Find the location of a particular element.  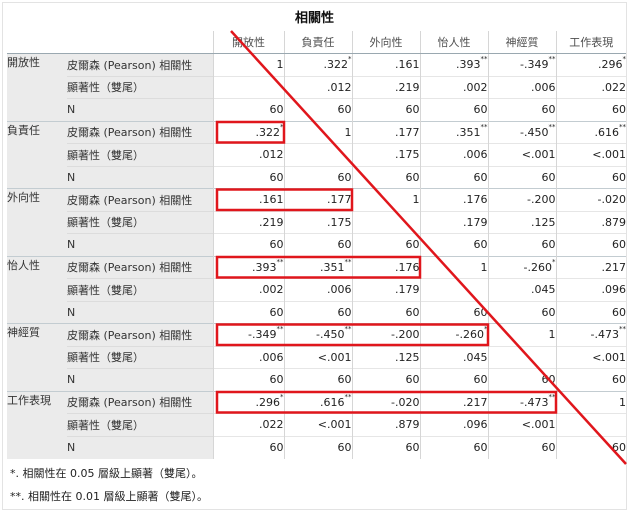

pearson-cell: -.260* is located at coordinates (453, 334).